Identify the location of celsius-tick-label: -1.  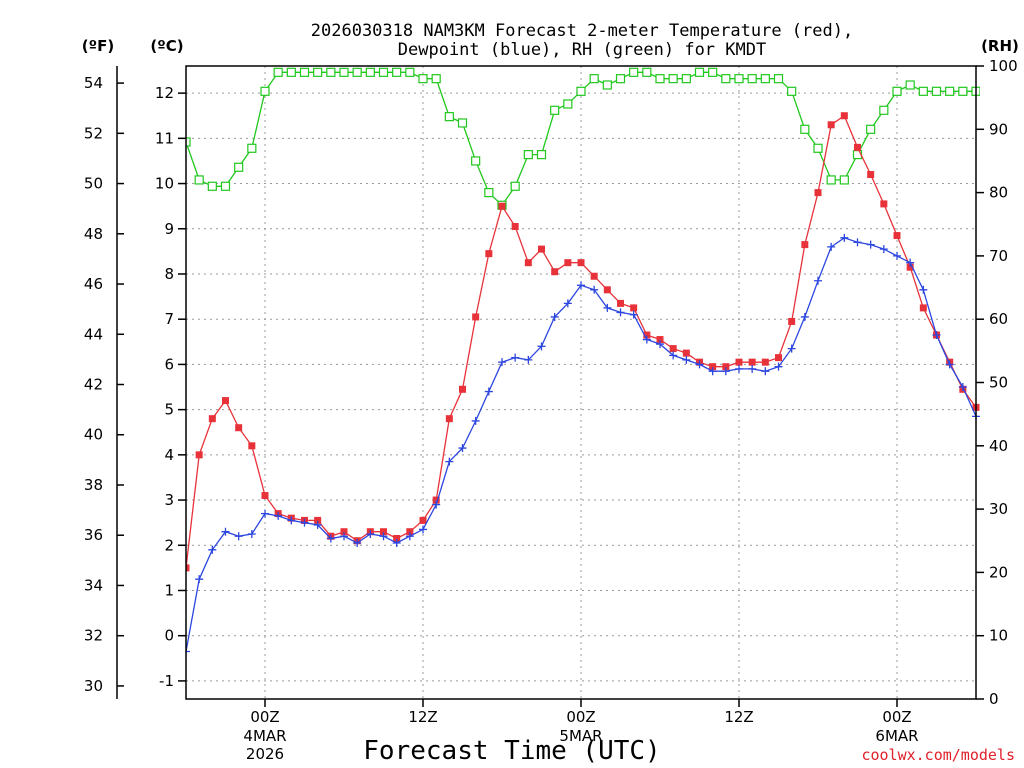
(166, 681).